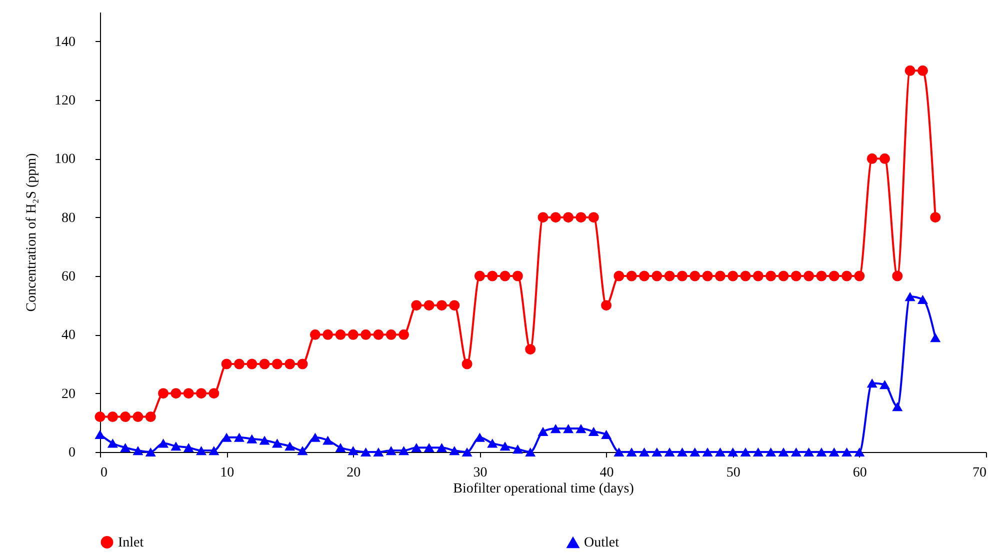 This screenshot has height=556, width=997. I want to click on x-tick-label: 30, so click(480, 473).